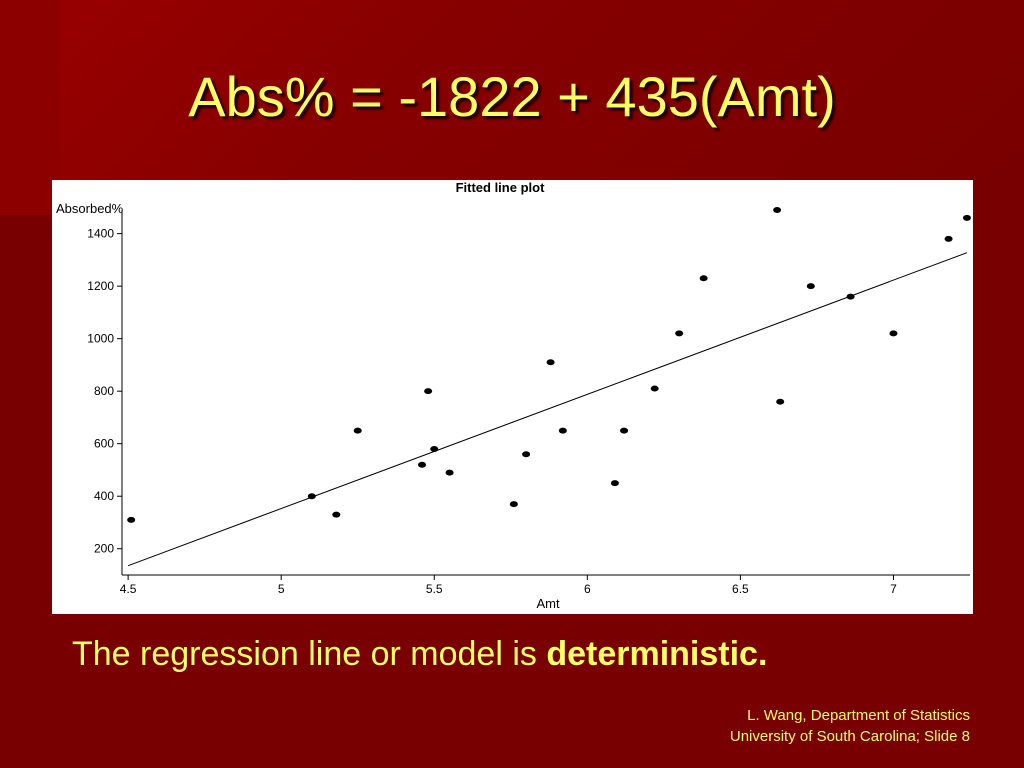 The height and width of the screenshot is (768, 1024). Describe the element at coordinates (893, 589) in the screenshot. I see `x-tick-label: 7` at that location.